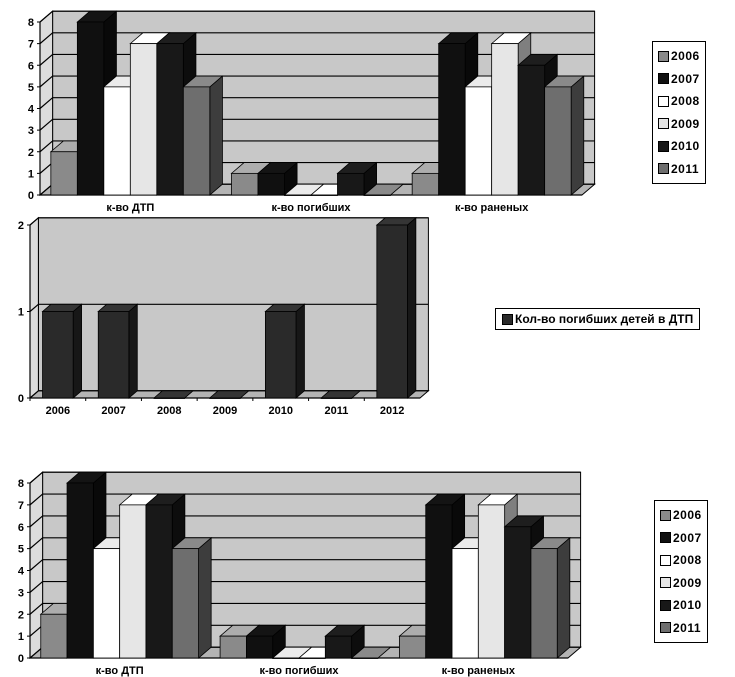 Image resolution: width=735 pixels, height=677 pixels. Describe the element at coordinates (169, 398) in the screenshot. I see `bar-2008` at that location.